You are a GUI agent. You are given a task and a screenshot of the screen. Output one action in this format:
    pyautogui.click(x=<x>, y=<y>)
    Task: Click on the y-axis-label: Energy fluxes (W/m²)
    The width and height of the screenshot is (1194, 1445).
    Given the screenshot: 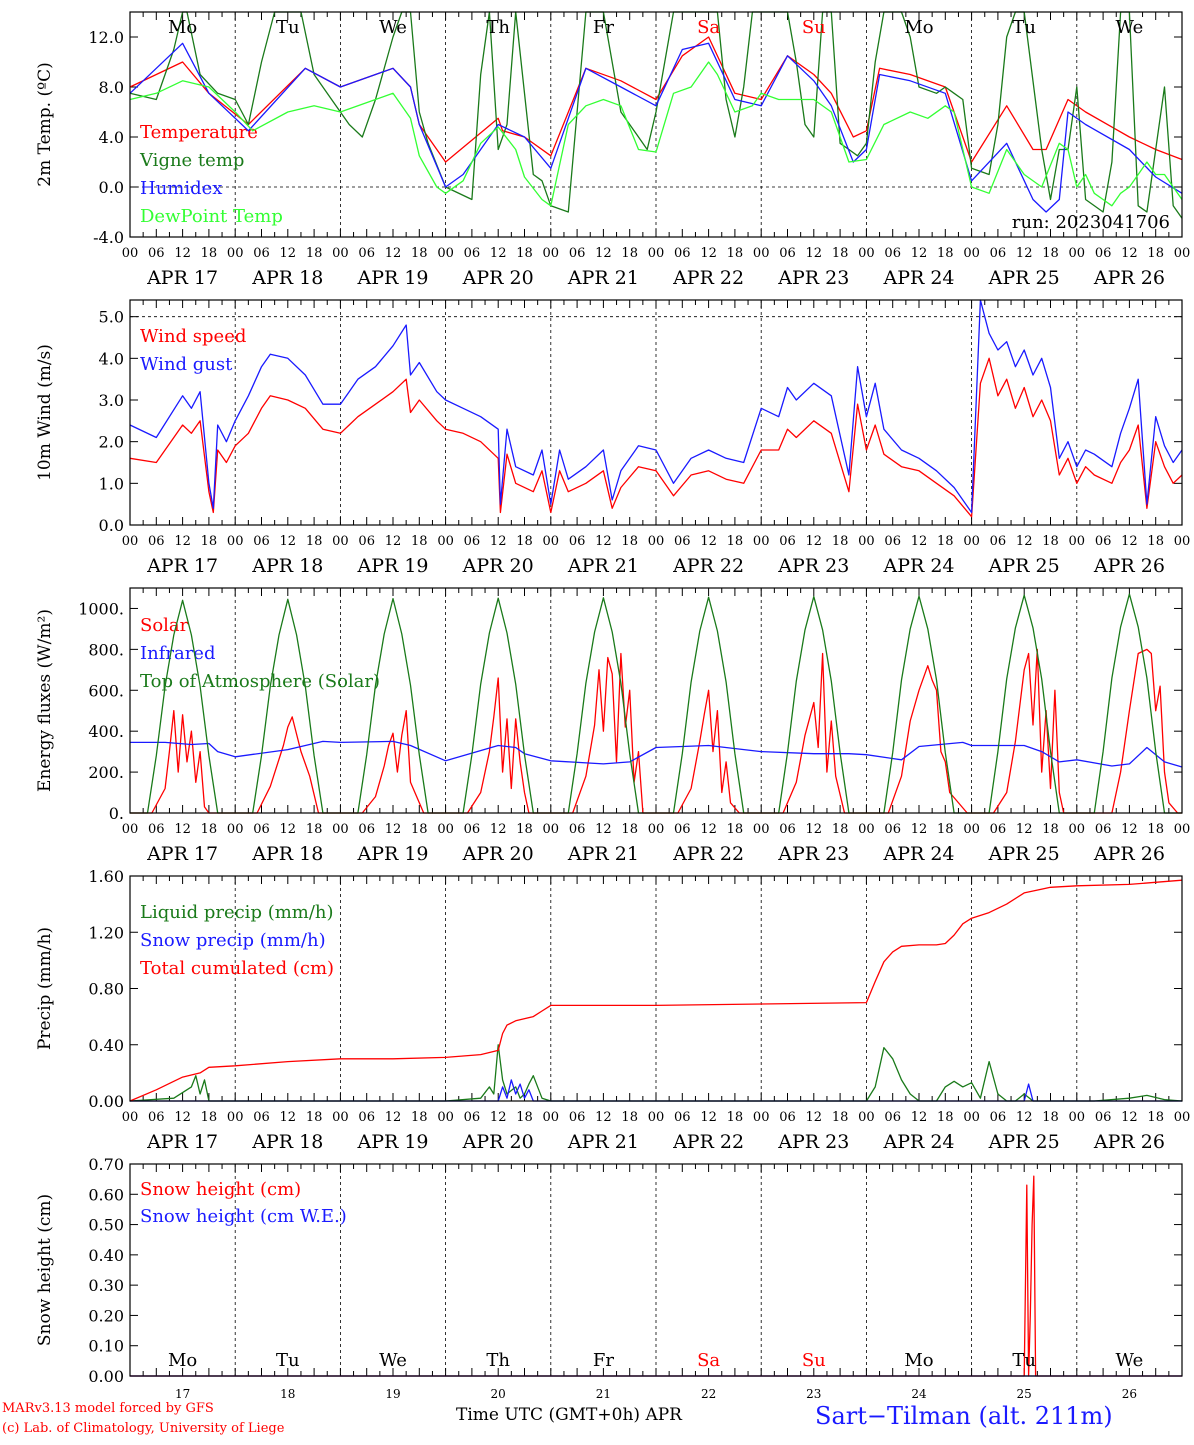 What is the action you would take?
    pyautogui.click(x=45, y=700)
    